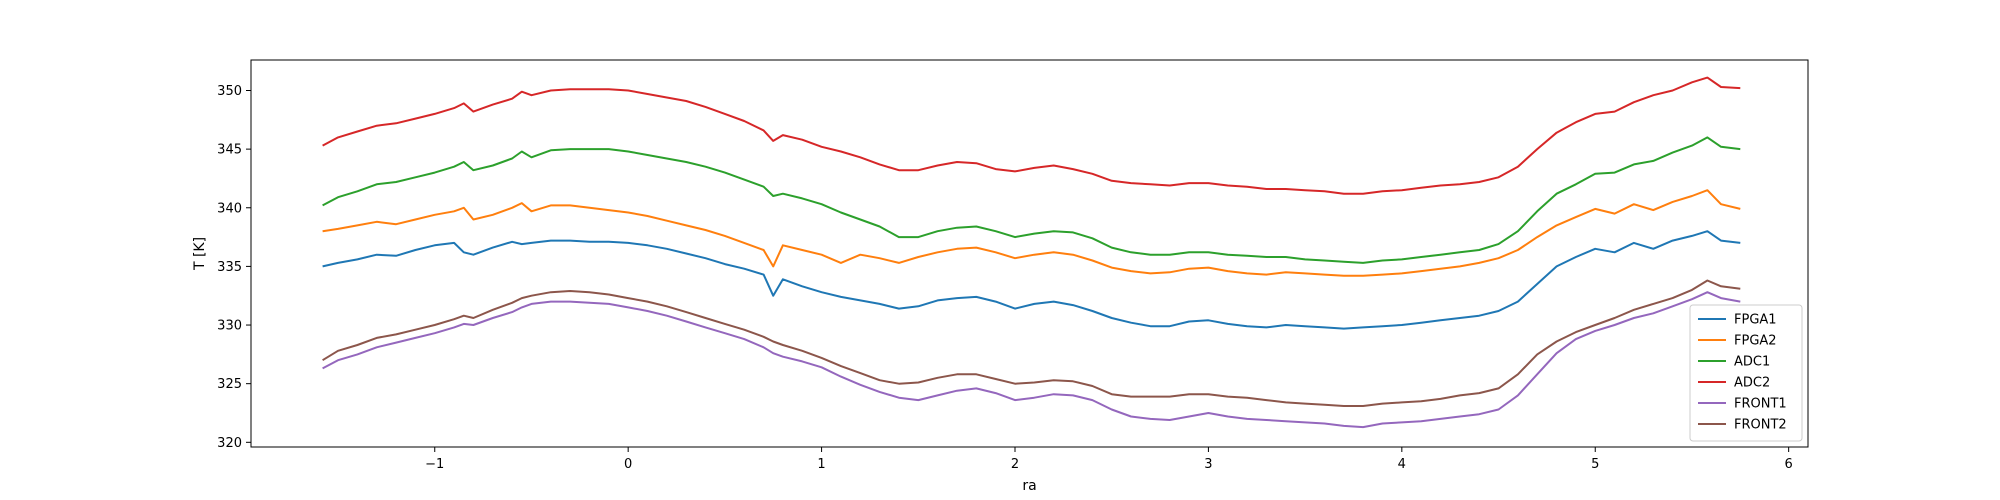 The image size is (2000, 500). What do you see at coordinates (229, 91) in the screenshot?
I see `y-tick-label: 350` at bounding box center [229, 91].